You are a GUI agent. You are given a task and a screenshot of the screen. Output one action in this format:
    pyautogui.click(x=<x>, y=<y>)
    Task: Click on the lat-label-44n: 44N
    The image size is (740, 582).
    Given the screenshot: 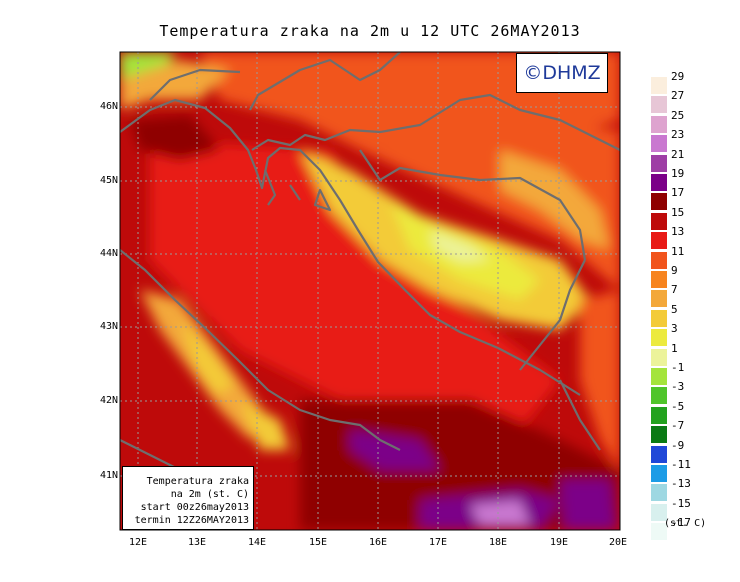 What is the action you would take?
    pyautogui.click(x=108, y=253)
    